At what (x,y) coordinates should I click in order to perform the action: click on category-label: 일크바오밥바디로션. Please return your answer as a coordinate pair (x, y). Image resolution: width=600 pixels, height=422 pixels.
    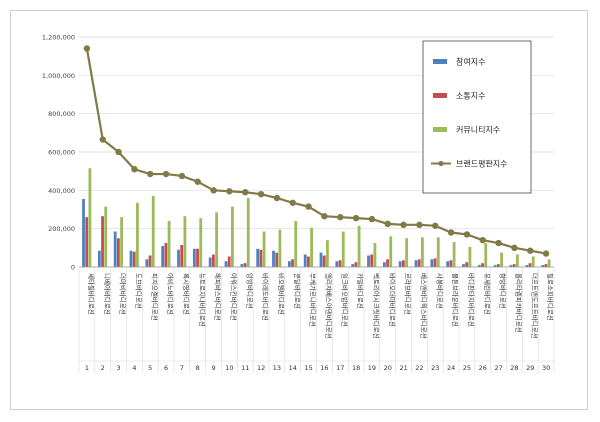
    Looking at the image, I should click on (344, 300).